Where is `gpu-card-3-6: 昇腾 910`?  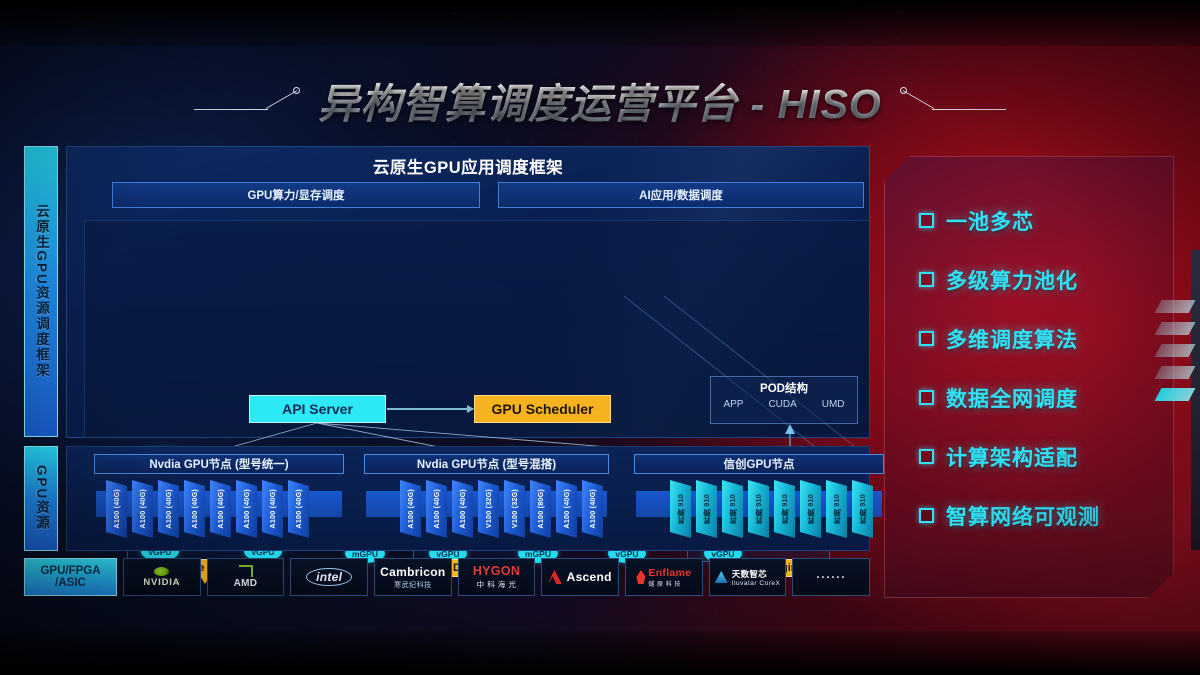
gpu-card-3-6: 昇腾 910 is located at coordinates (810, 509).